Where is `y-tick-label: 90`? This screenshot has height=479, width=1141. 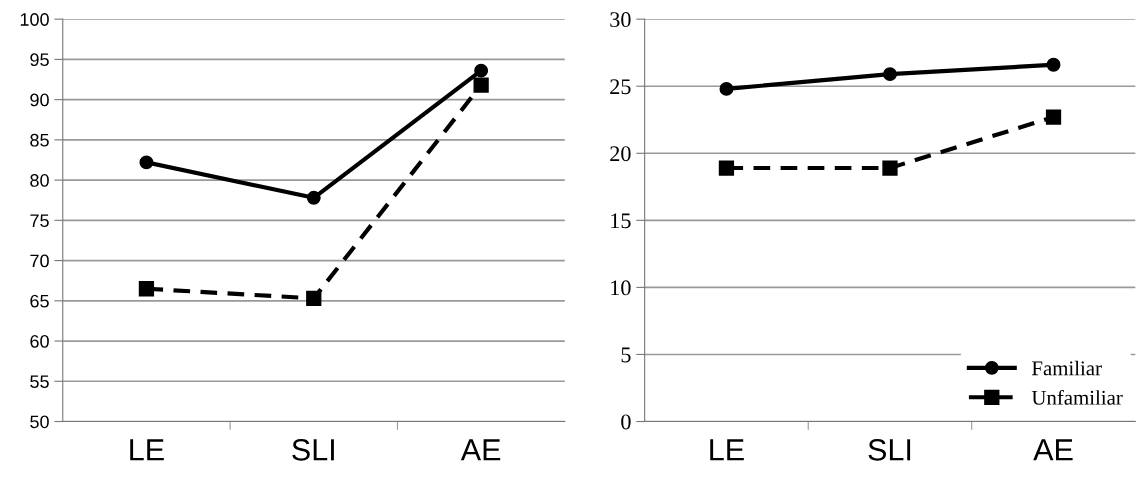
y-tick-label: 90 is located at coordinates (39, 100).